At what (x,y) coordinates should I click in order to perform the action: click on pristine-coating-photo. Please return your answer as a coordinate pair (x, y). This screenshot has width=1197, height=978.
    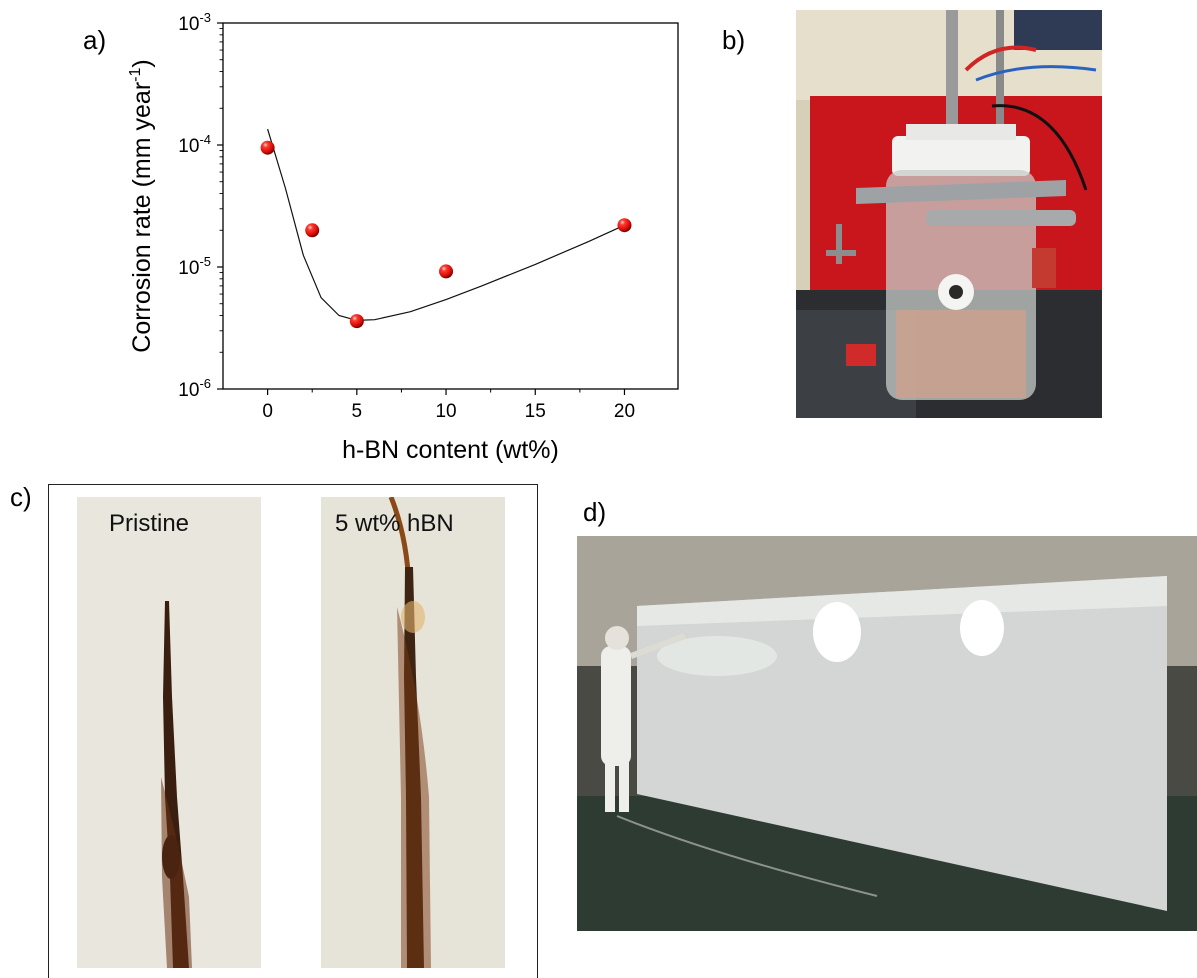
    Looking at the image, I should click on (169, 732).